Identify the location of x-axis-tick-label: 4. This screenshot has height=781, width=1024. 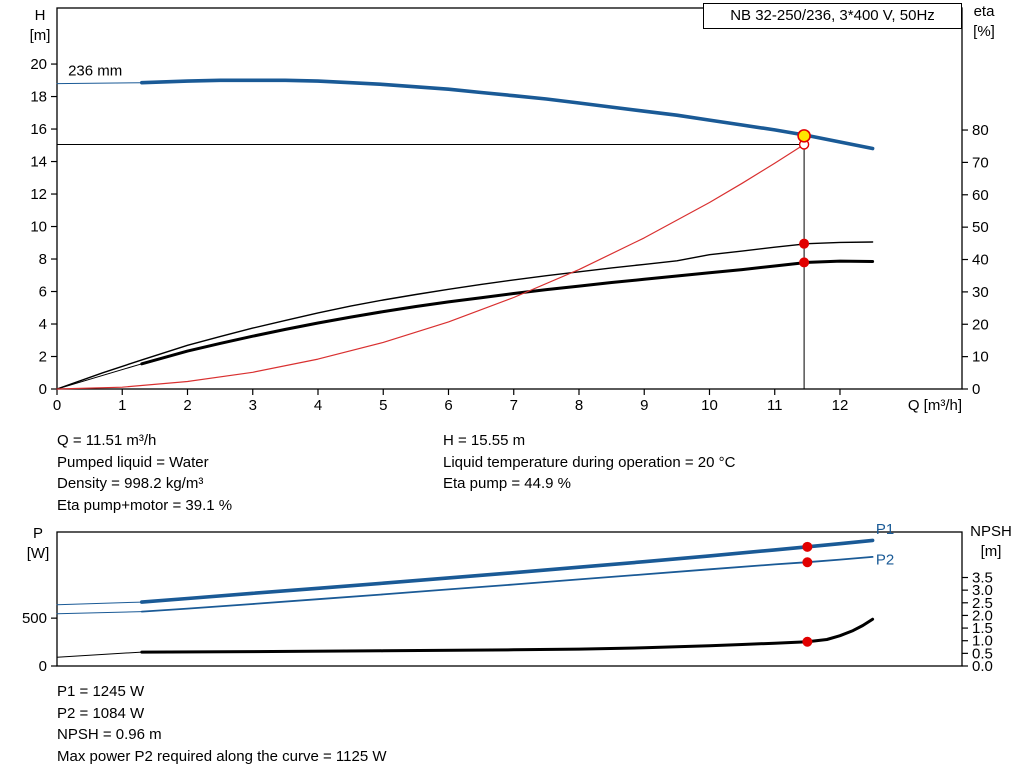
(318, 405).